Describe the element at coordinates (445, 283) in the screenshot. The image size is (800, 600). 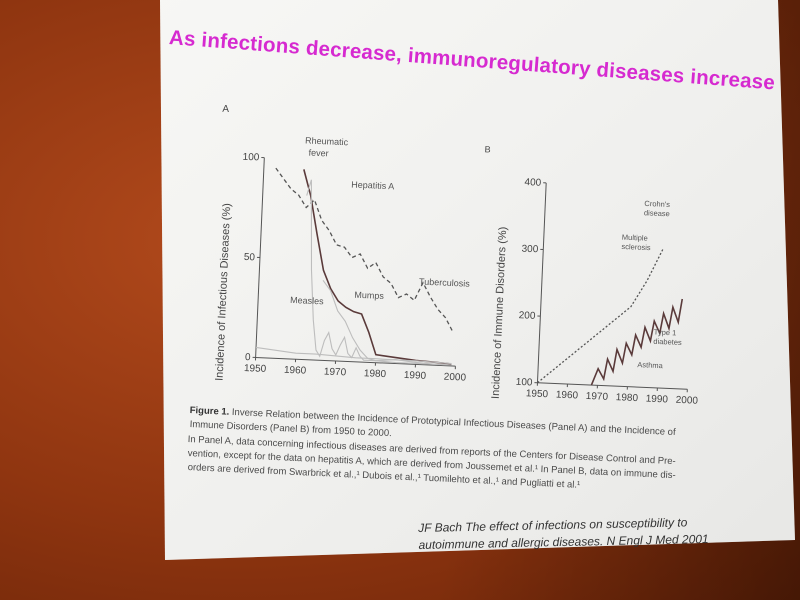
I see `series-annotation-label: Tuberculosis` at that location.